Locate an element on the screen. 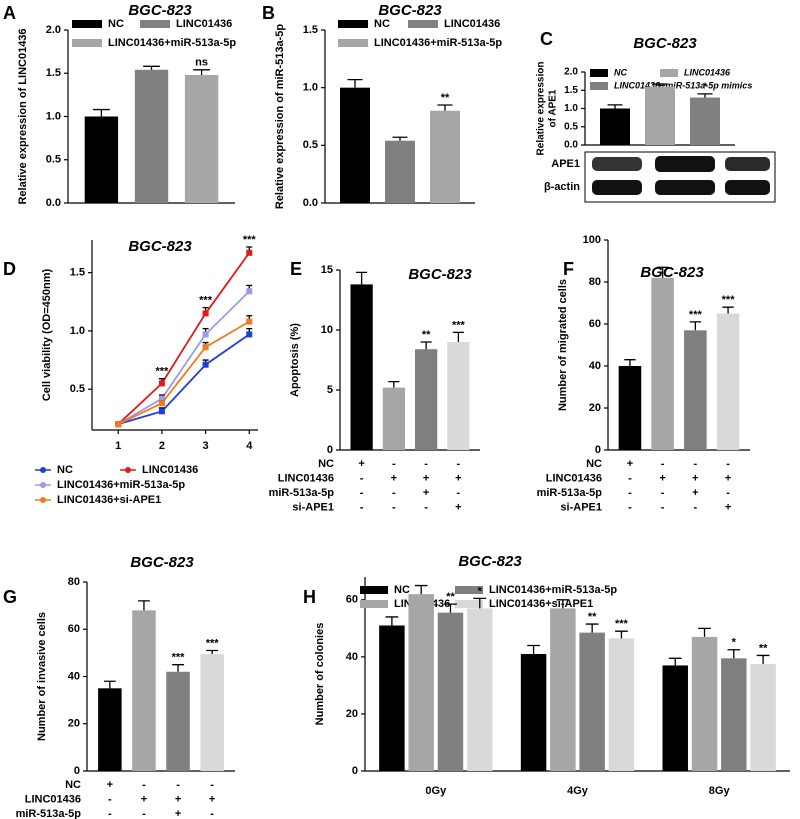  legend-label: LINC01436 is located at coordinates (204, 24).